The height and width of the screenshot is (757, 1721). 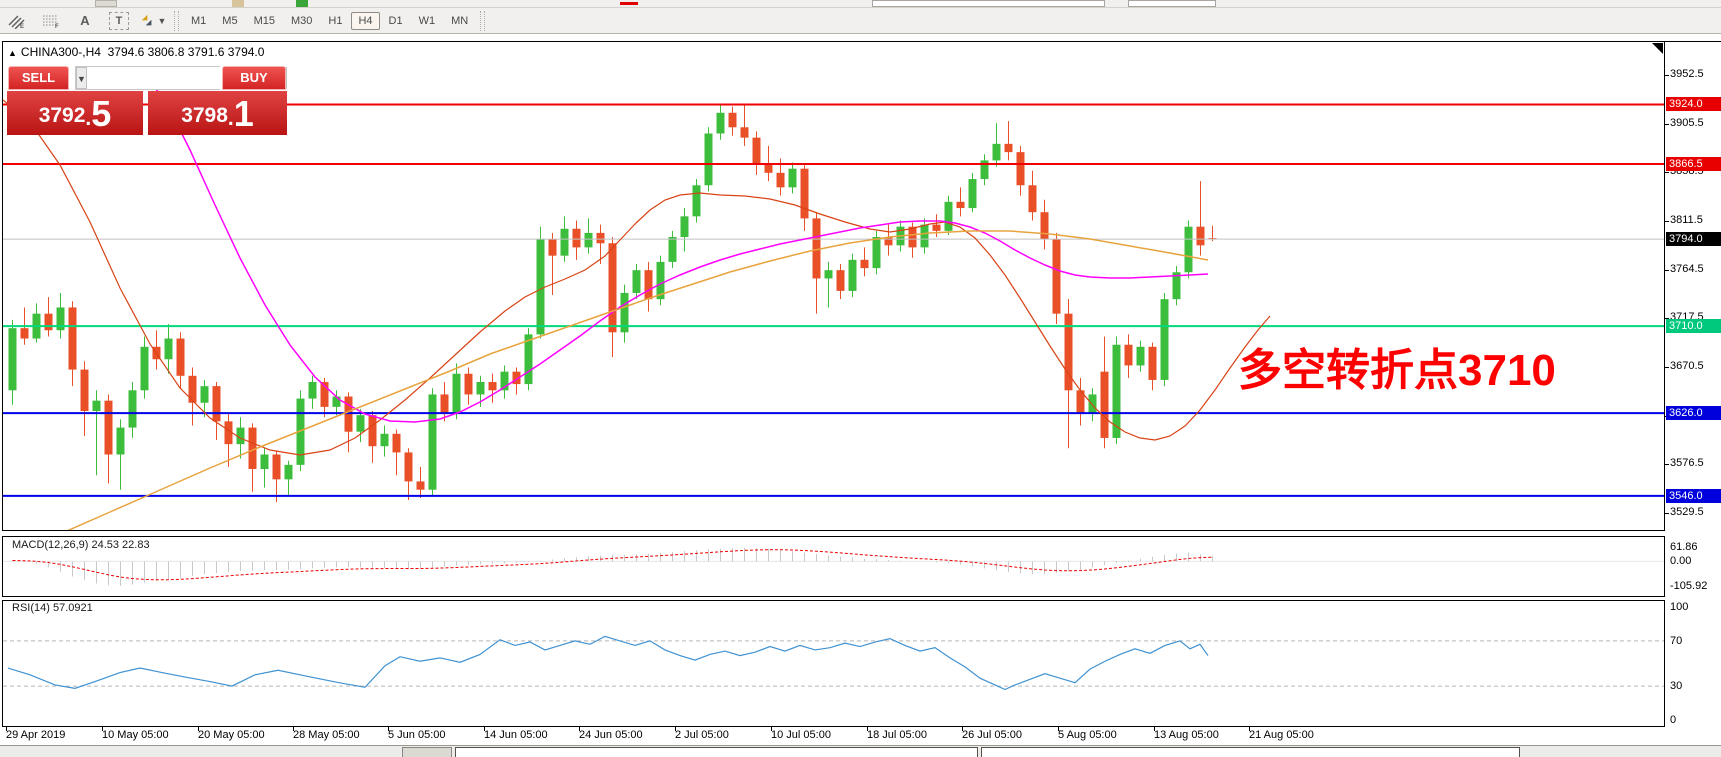 What do you see at coordinates (860, 751) in the screenshot?
I see `bottom-tab-bar-sliver` at bounding box center [860, 751].